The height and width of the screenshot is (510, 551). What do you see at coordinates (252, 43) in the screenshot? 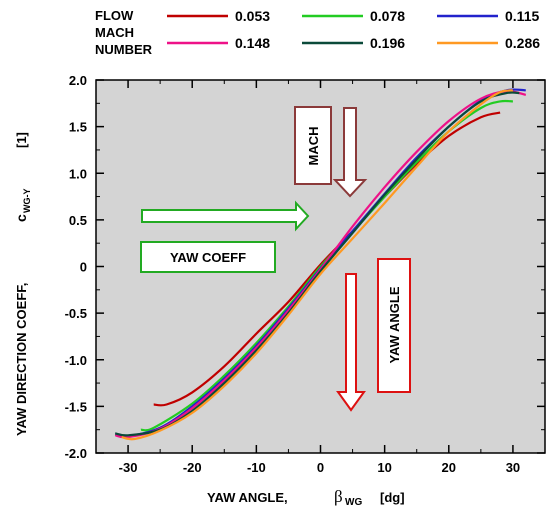
I see `legend-label-0.148: 0.148` at bounding box center [252, 43].